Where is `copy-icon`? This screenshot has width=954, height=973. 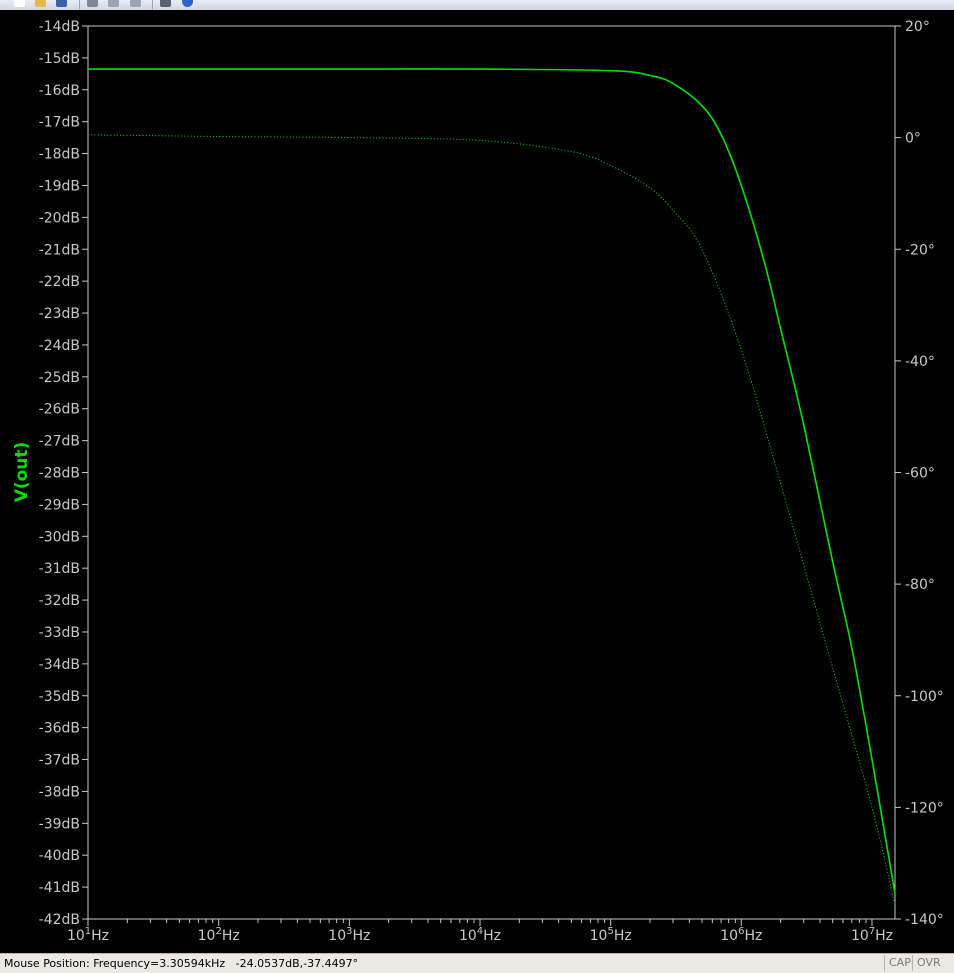
copy-icon is located at coordinates (113, 3).